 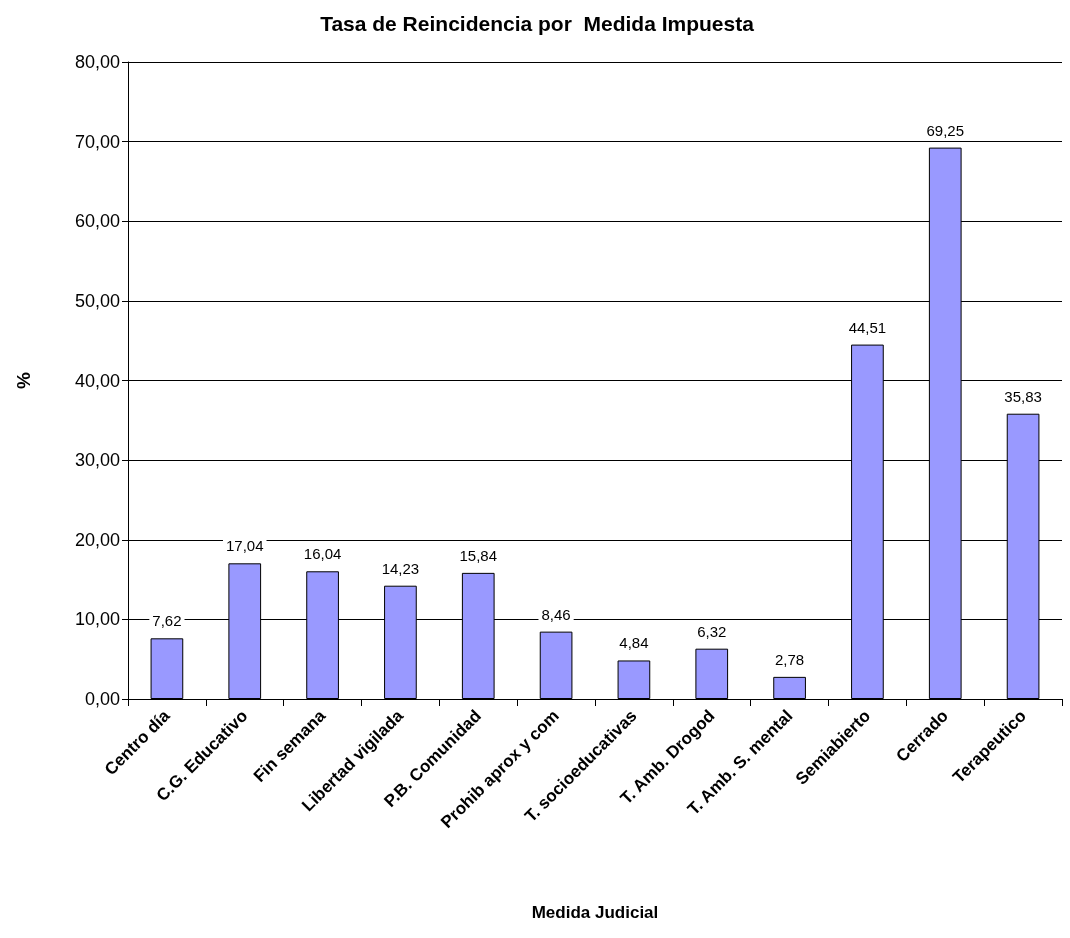 What do you see at coordinates (97, 300) in the screenshot?
I see `y-tick-label: 50,00` at bounding box center [97, 300].